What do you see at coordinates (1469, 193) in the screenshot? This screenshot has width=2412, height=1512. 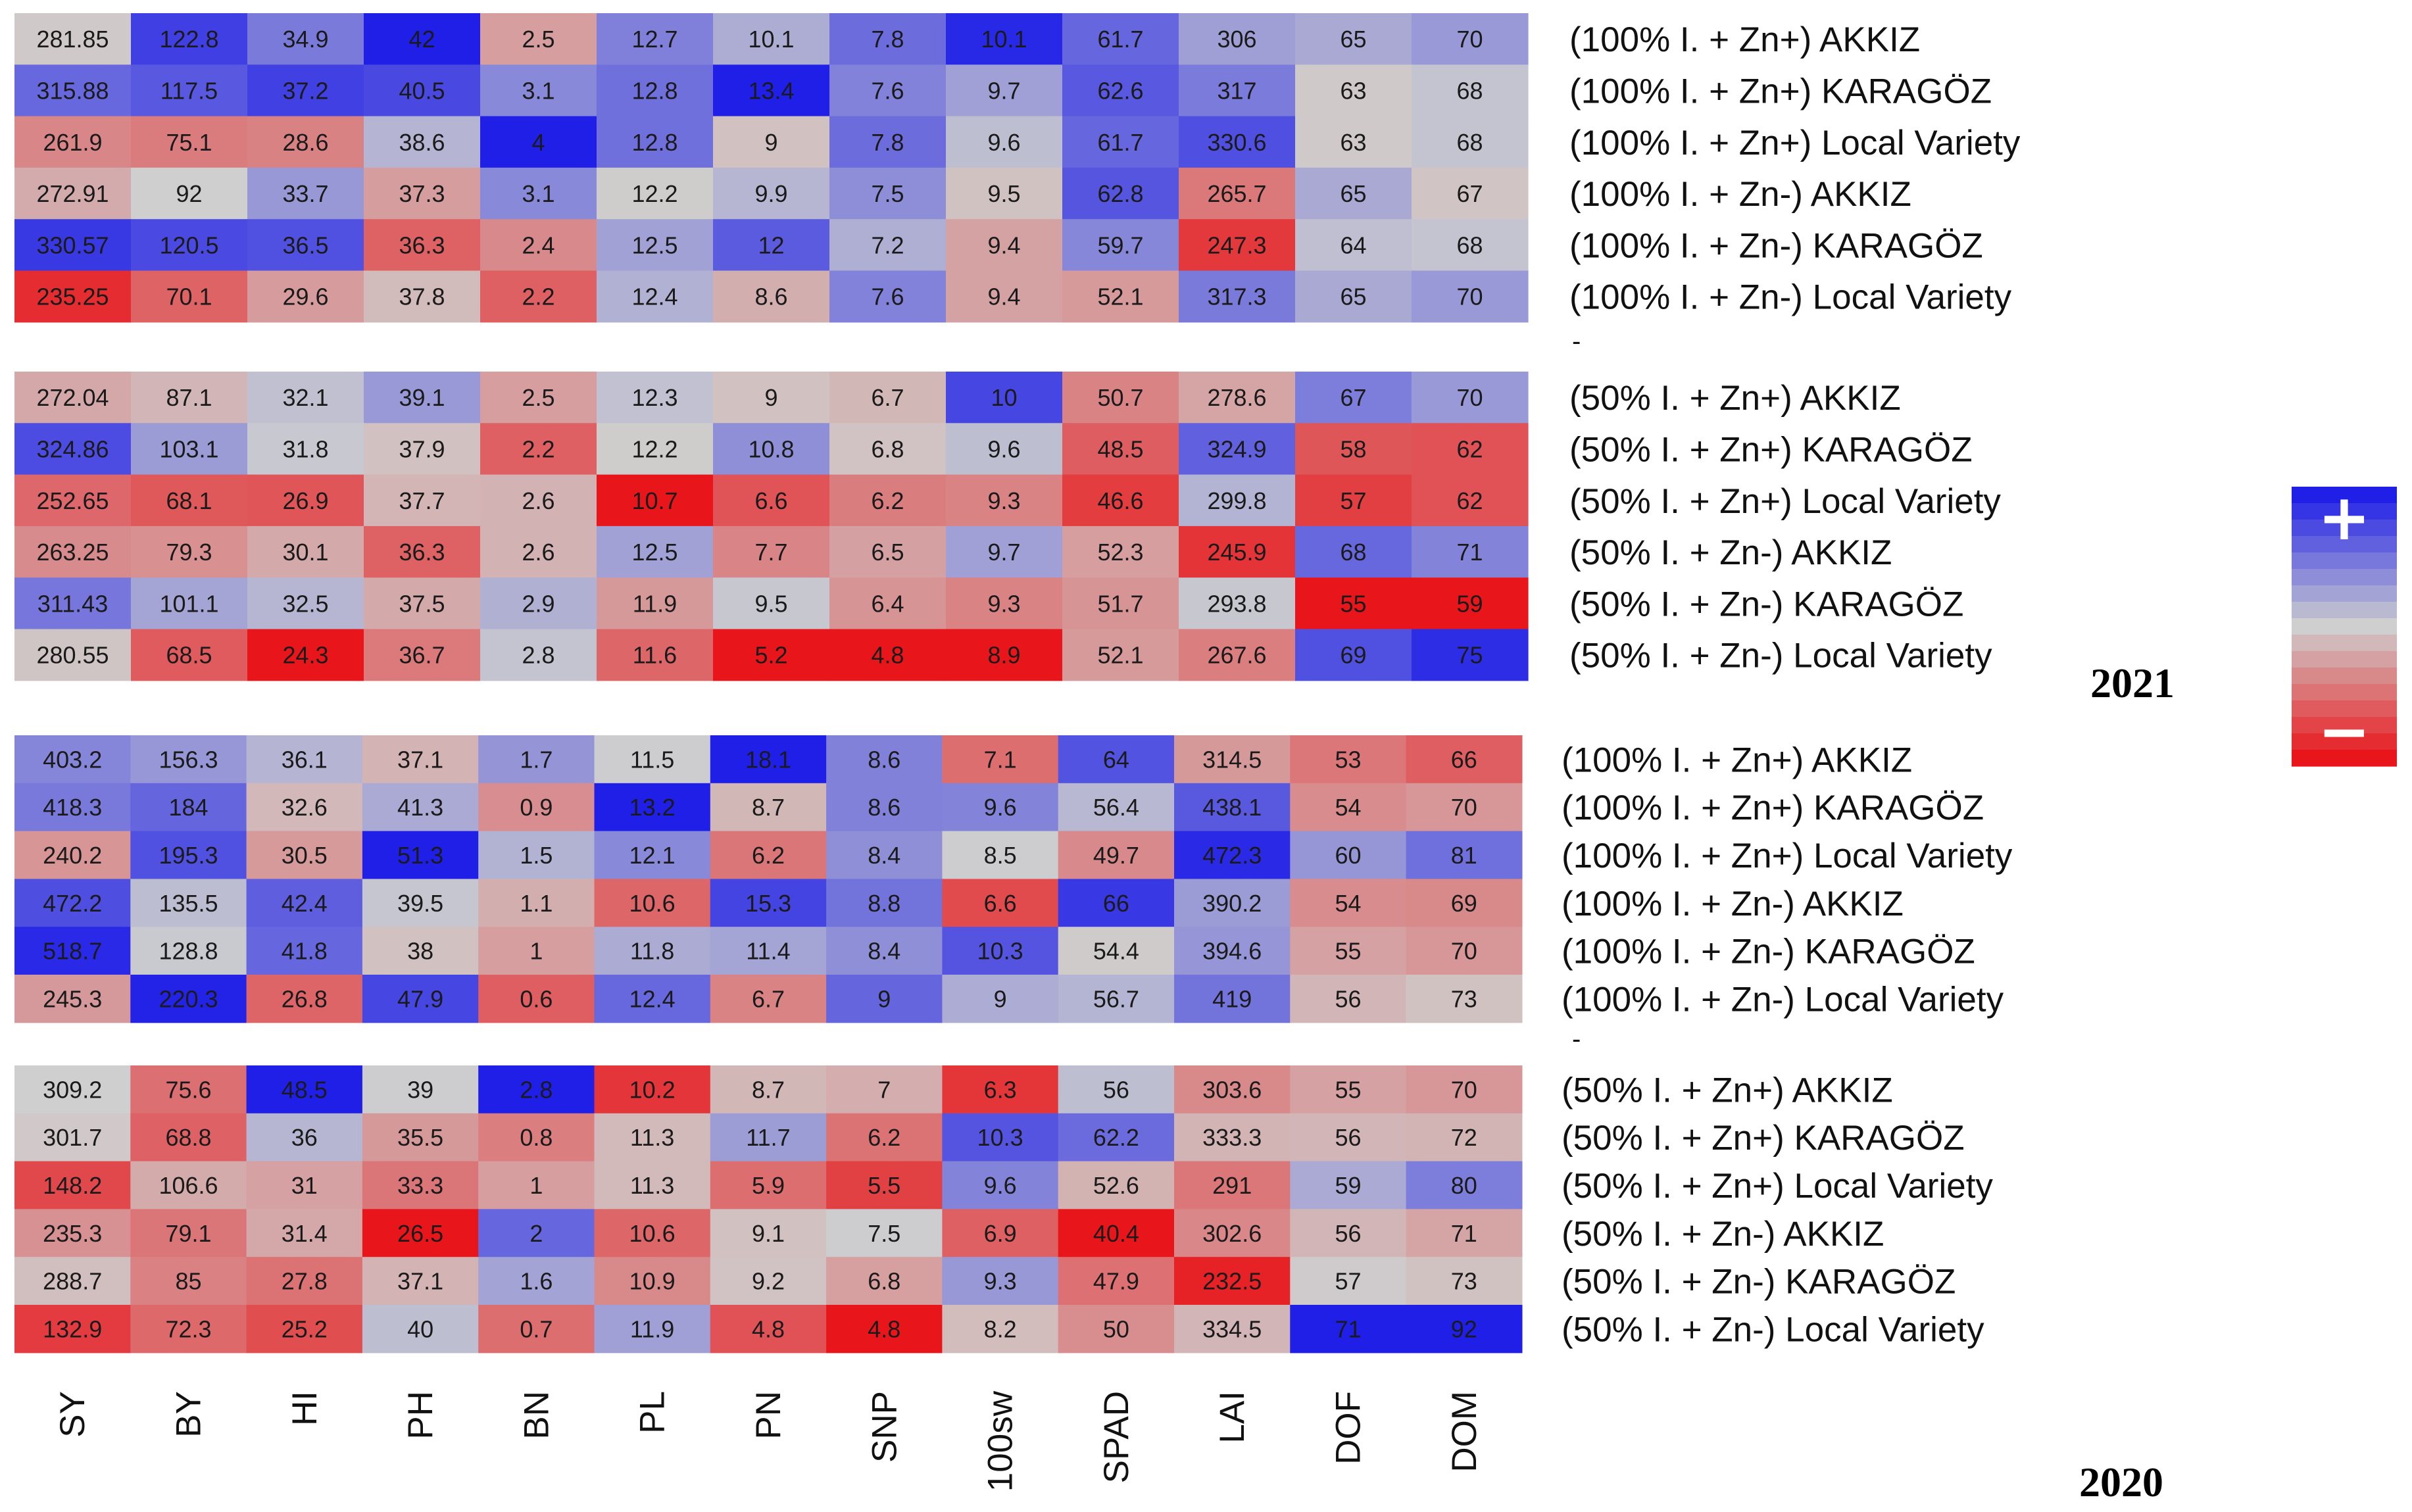 I see `cell-value-label: 67` at bounding box center [1469, 193].